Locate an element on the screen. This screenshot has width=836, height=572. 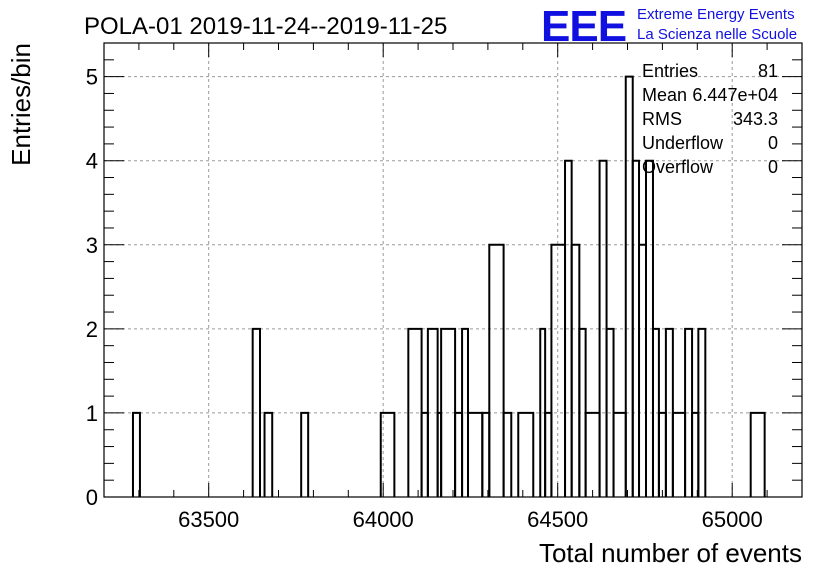
y-axis-tick-labels: 0 1 2 3 4 5 is located at coordinates (92, 287).